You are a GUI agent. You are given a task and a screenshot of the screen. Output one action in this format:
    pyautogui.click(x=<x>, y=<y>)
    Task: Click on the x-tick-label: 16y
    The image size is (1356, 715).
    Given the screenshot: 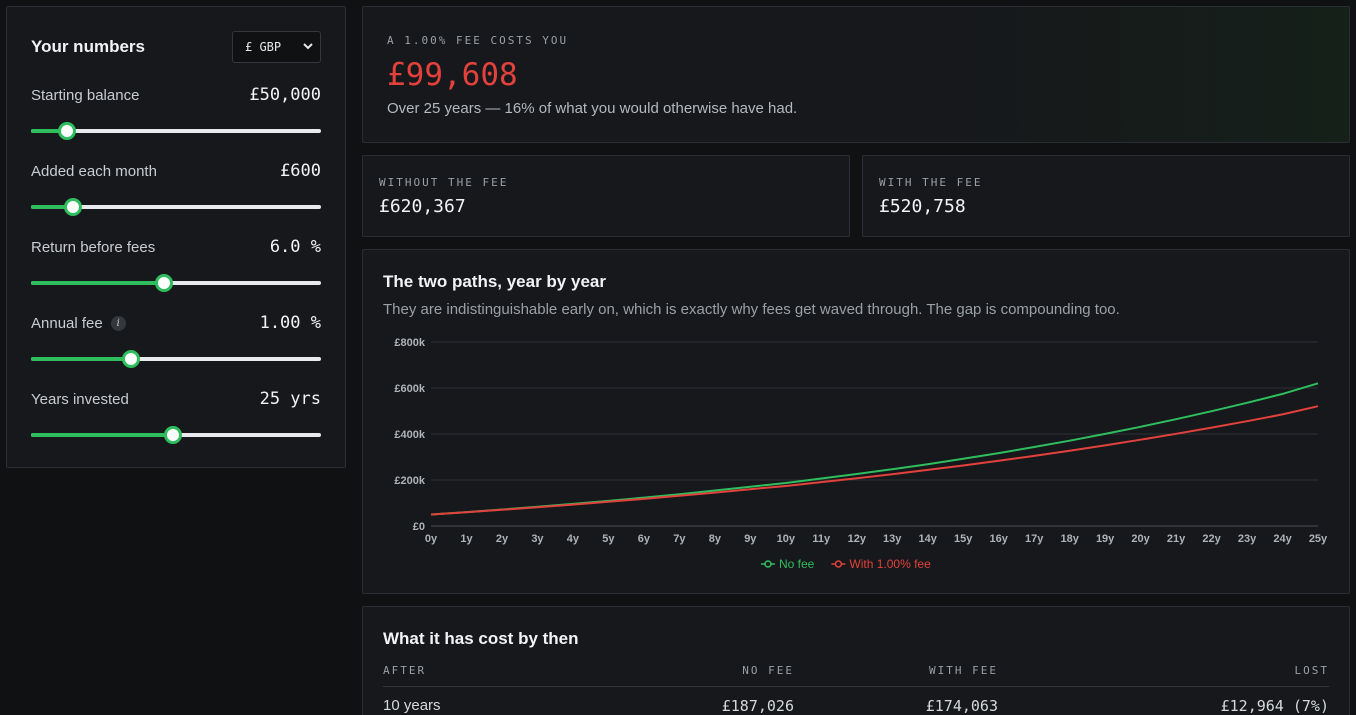 What is the action you would take?
    pyautogui.click(x=999, y=539)
    